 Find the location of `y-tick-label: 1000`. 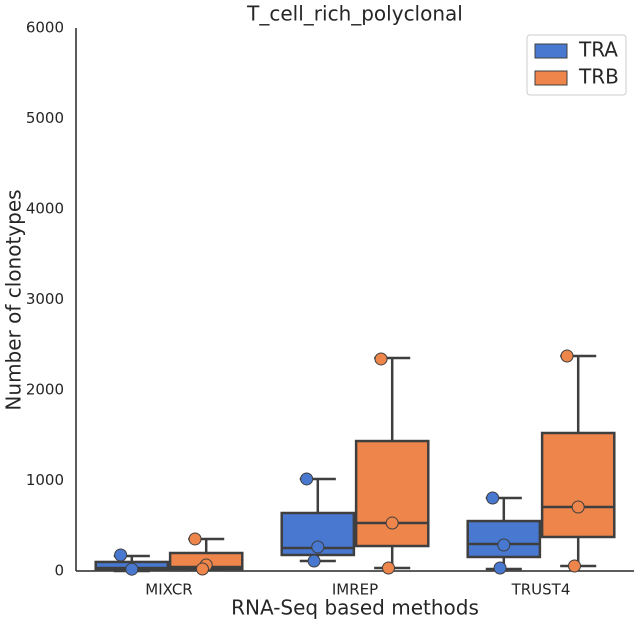

y-tick-label: 1000 is located at coordinates (45, 480).